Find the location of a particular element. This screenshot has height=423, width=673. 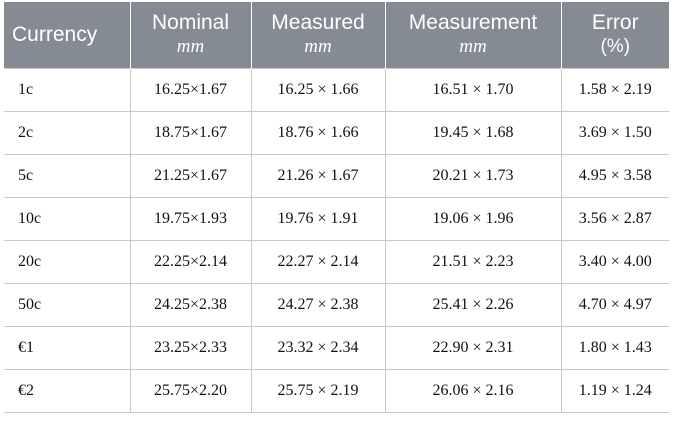

cell-currency: 1c is located at coordinates (67, 90).